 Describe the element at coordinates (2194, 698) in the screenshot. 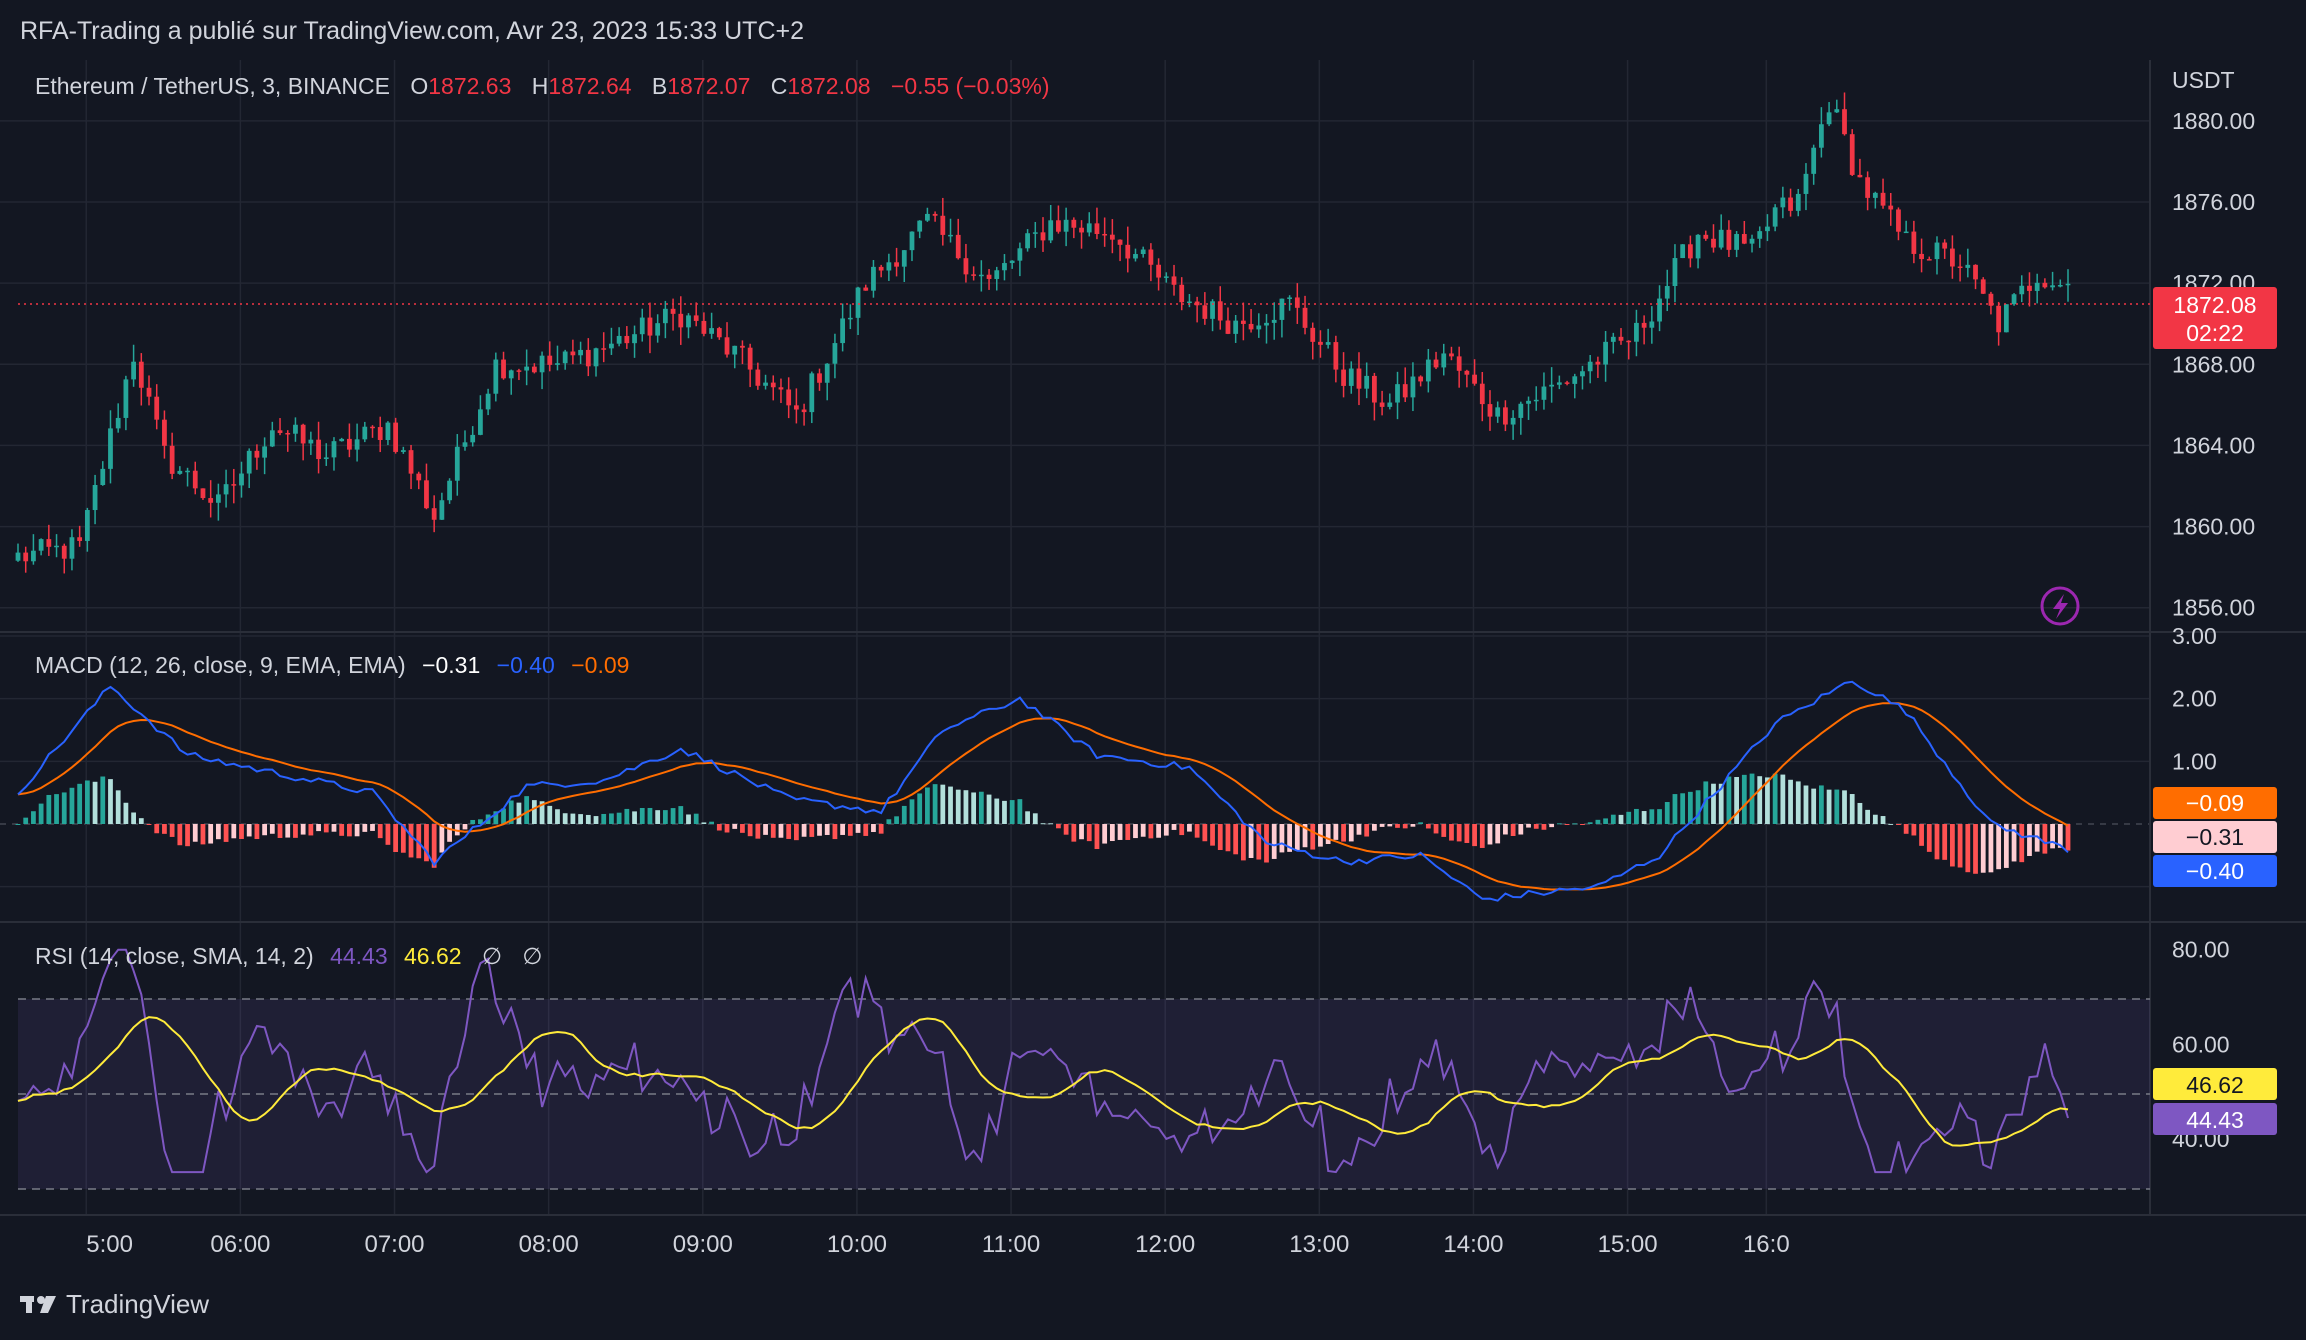

I see `macd-axis: 3.00 2.00 1.00` at that location.